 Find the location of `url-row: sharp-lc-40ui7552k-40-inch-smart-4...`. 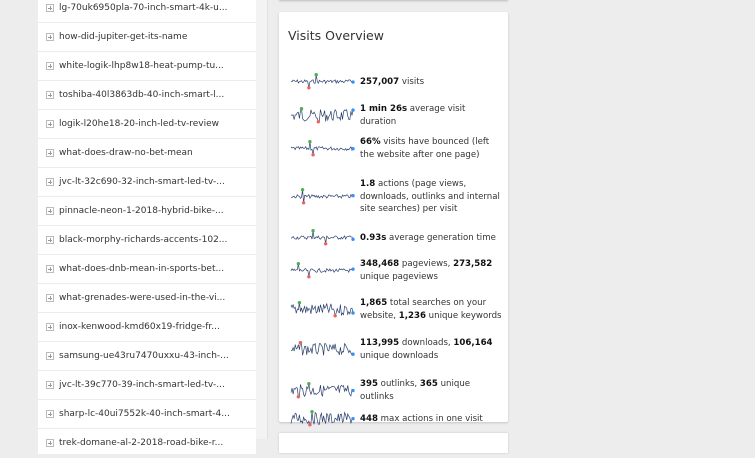

url-row: sharp-lc-40ui7552k-40-inch-smart-4... is located at coordinates (147, 414).